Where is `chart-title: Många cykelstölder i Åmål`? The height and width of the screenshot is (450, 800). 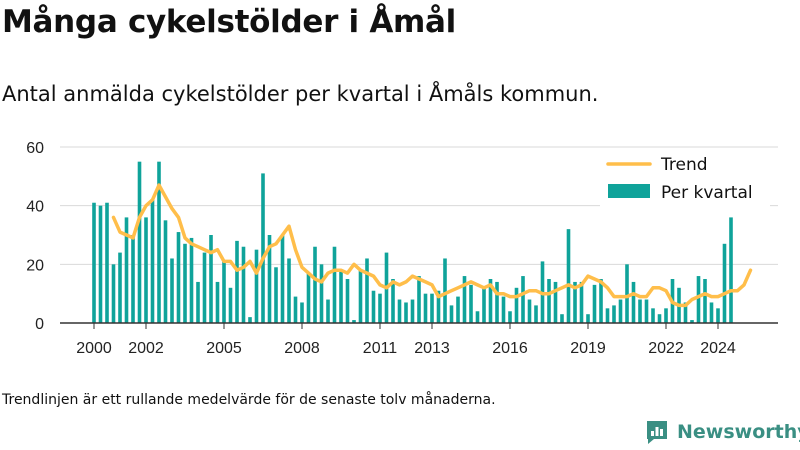 chart-title: Många cykelstölder i Åmål is located at coordinates (229, 22).